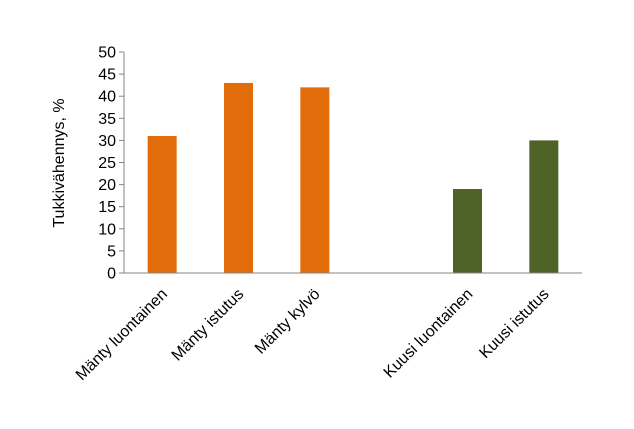  I want to click on y-tick-label: 15, so click(107, 207).